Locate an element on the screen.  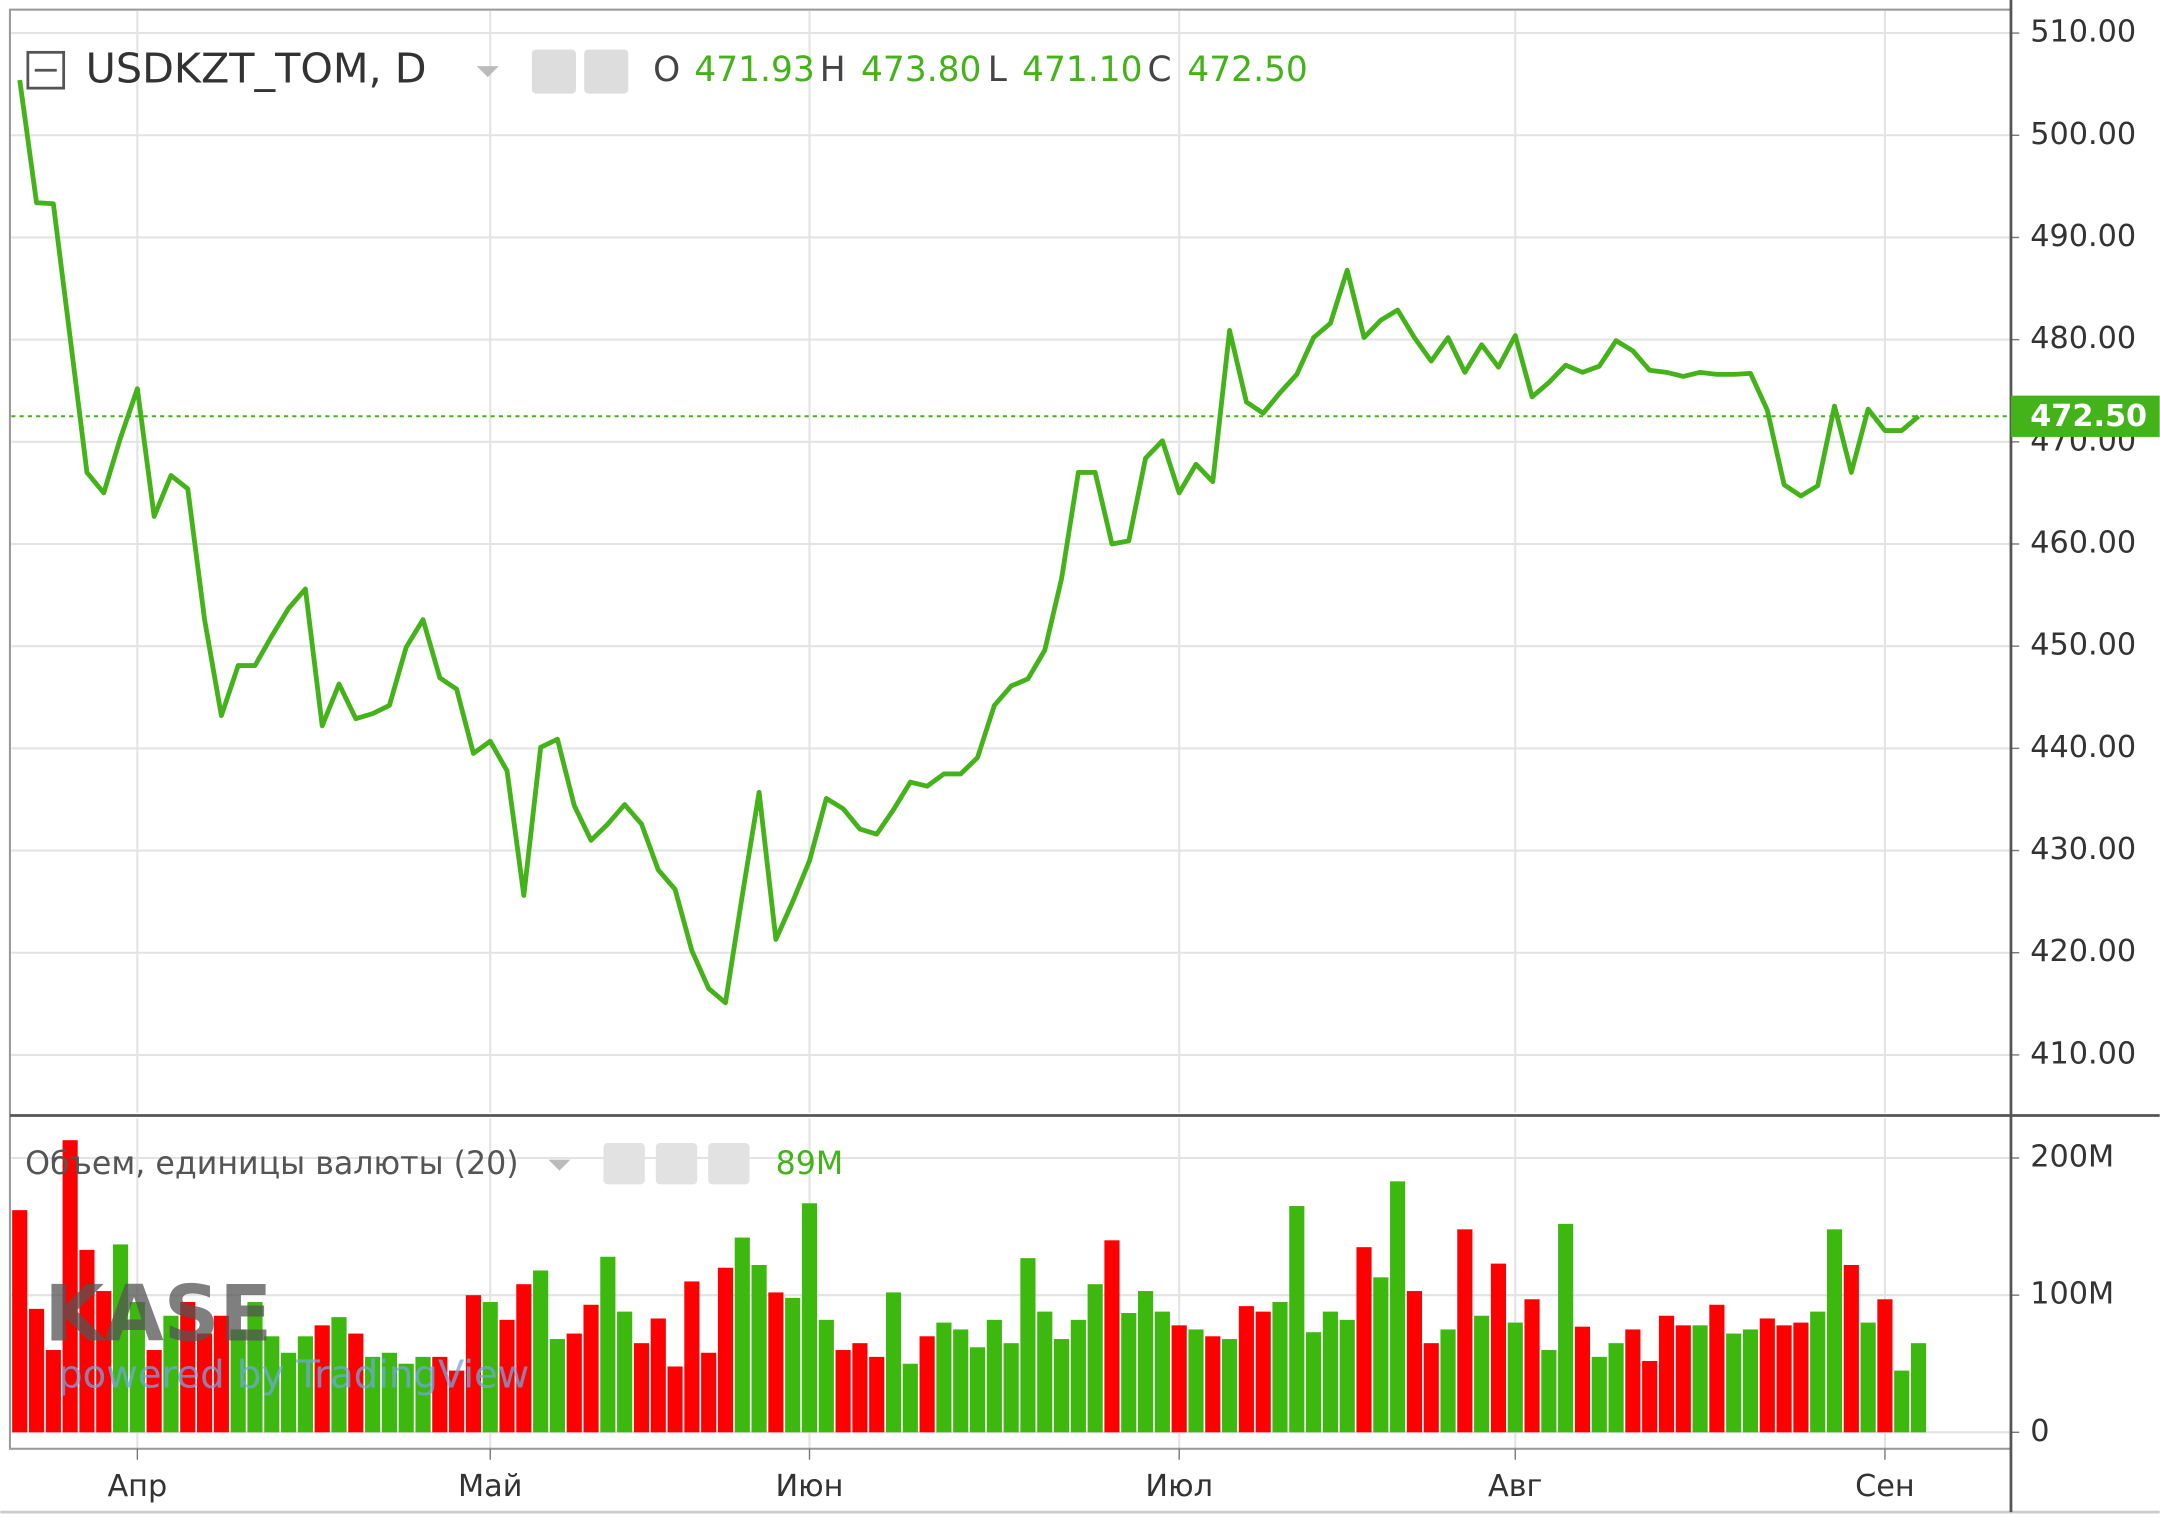
y-tick-label: 430.00 is located at coordinates (2083, 849).